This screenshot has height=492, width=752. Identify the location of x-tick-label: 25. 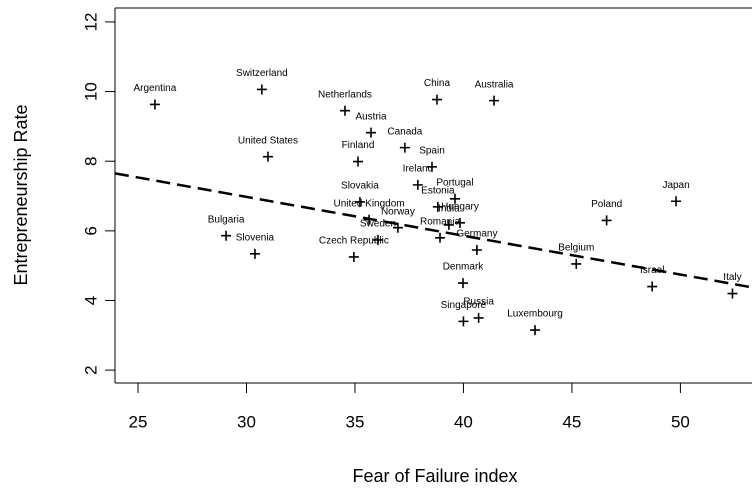
(138, 421).